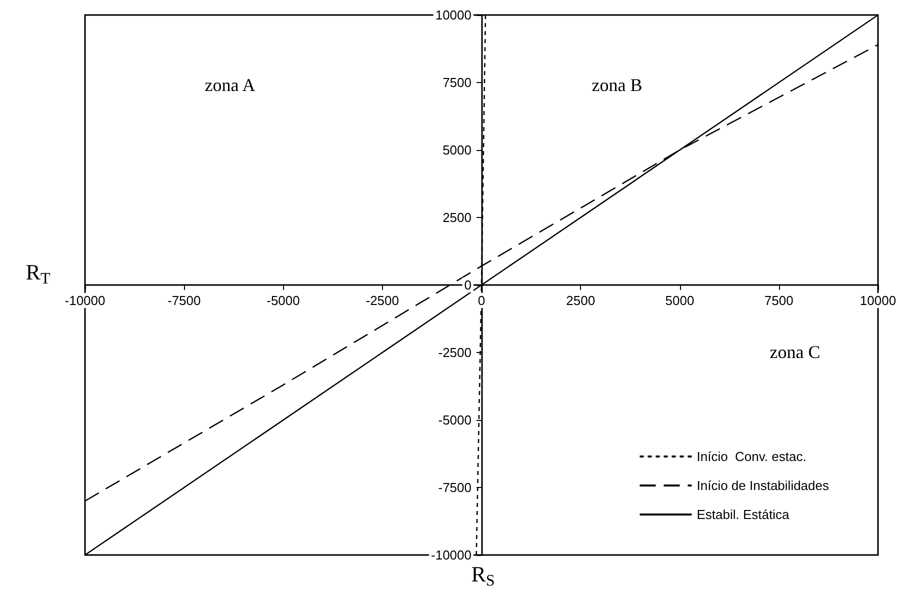 This screenshot has width=909, height=590. What do you see at coordinates (581, 300) in the screenshot?
I see `x-tick-label: 2500` at bounding box center [581, 300].